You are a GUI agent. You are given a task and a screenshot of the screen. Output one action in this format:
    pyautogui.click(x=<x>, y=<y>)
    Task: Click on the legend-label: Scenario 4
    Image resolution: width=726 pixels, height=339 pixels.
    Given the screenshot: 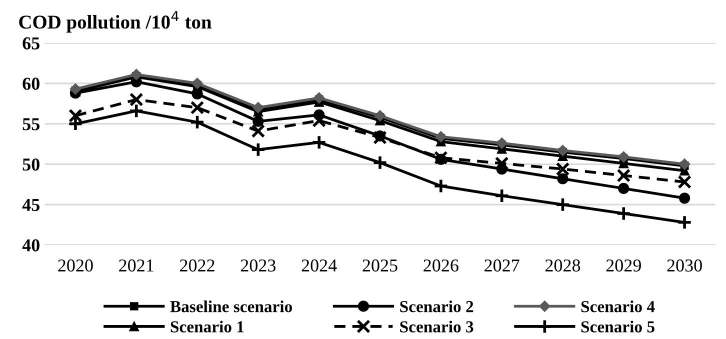 What is the action you would take?
    pyautogui.click(x=618, y=306)
    